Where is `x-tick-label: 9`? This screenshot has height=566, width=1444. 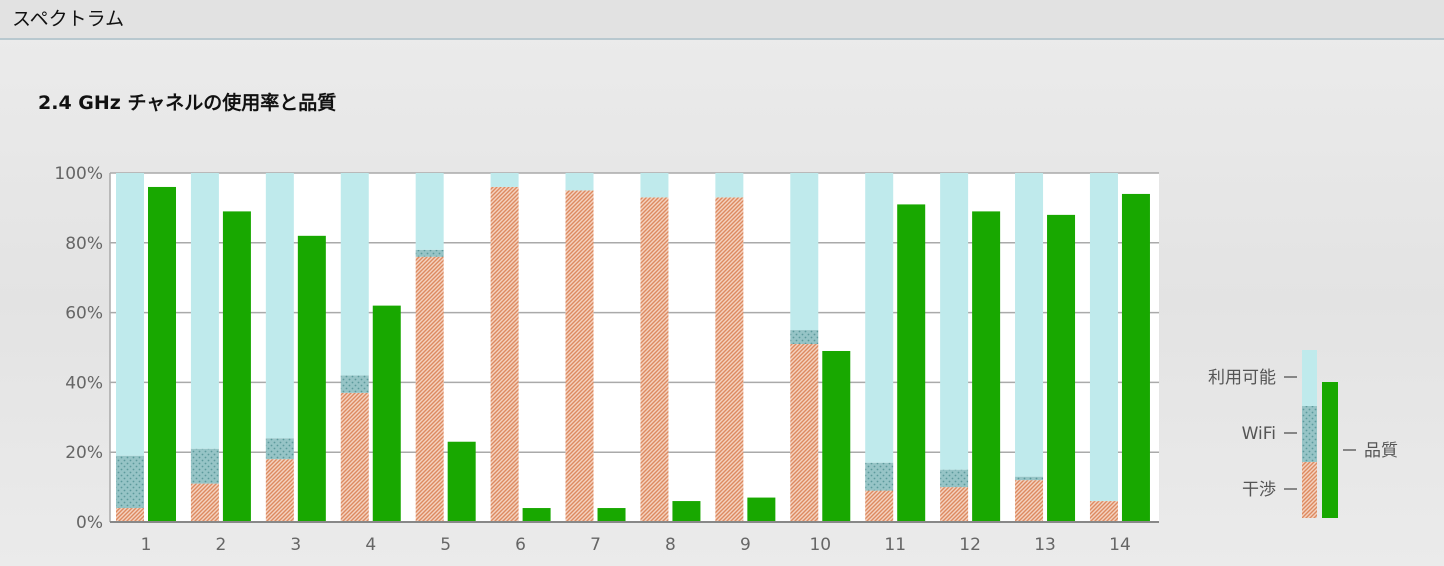 x-tick-label: 9 is located at coordinates (745, 545).